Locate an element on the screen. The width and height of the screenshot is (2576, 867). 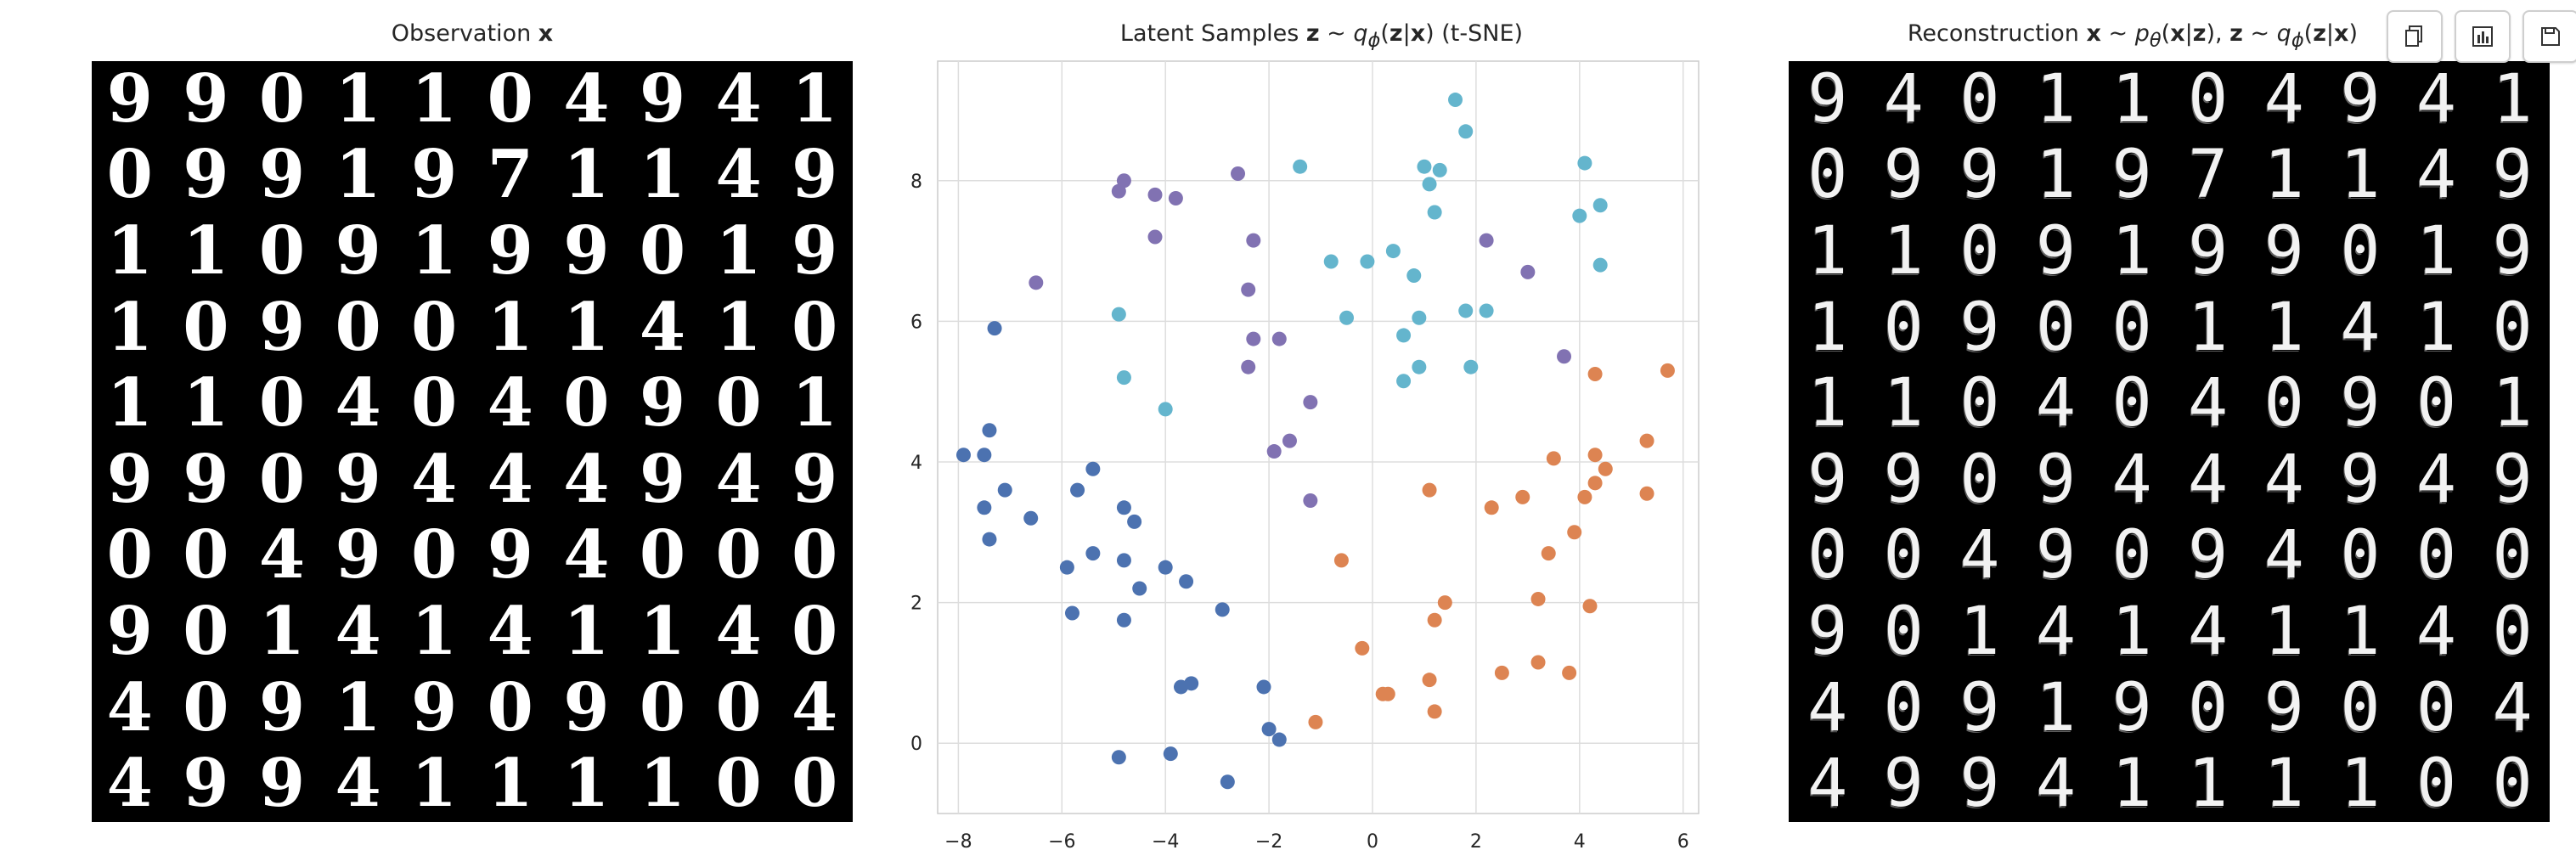
x-tick-label: −8 is located at coordinates (958, 842).